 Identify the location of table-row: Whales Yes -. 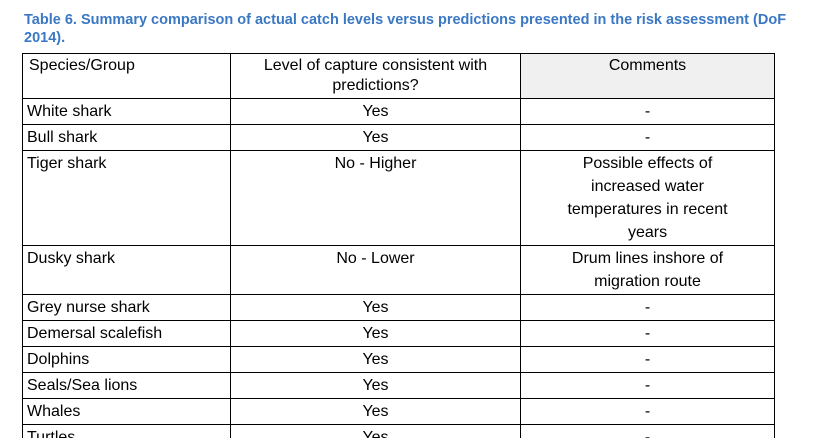
(398, 411).